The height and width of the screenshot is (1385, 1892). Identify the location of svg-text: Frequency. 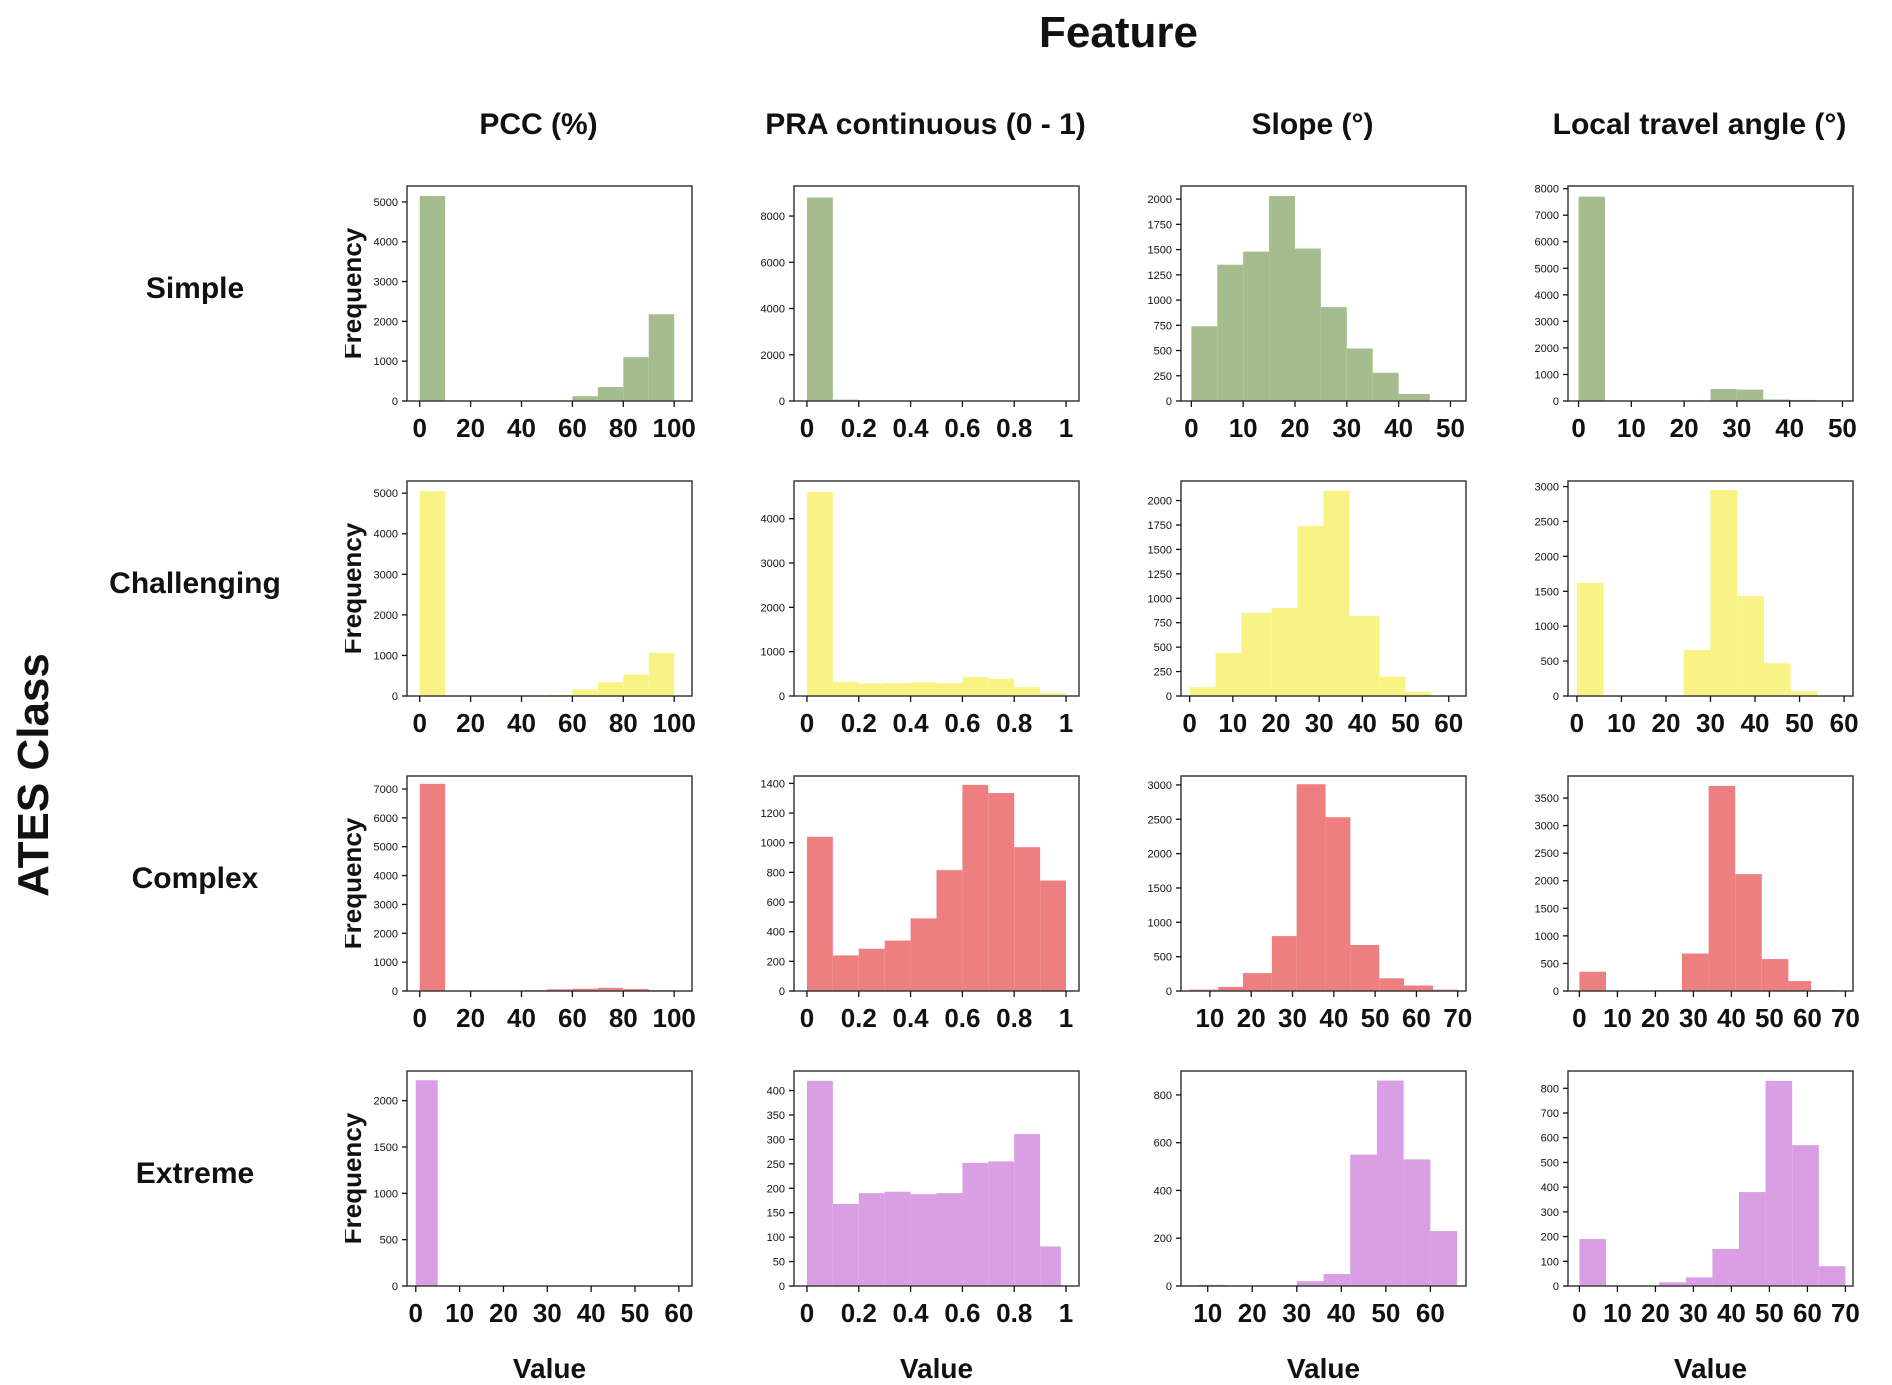
(356, 883).